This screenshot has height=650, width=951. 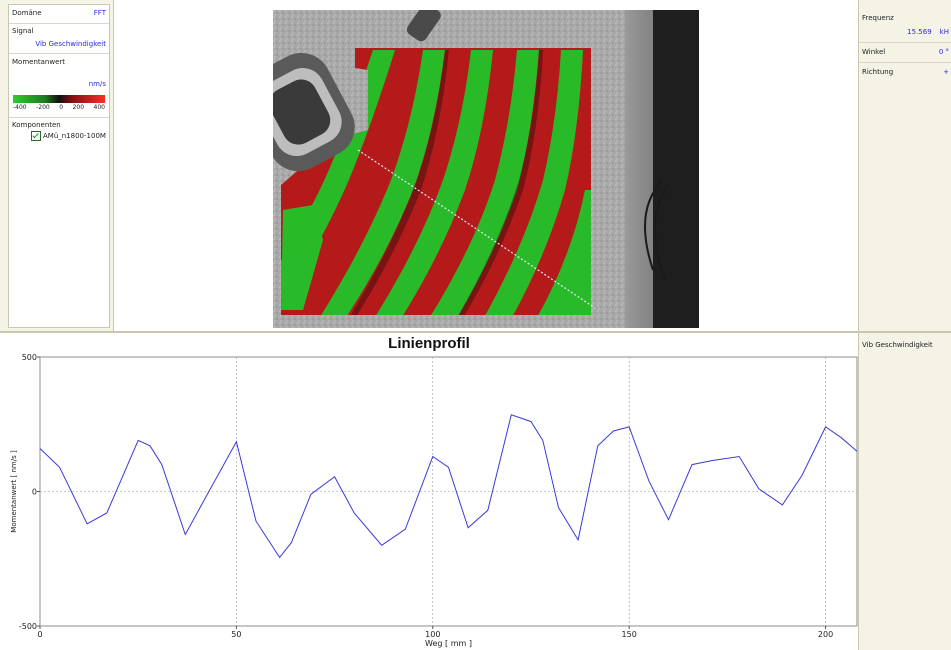 I want to click on x-axis-label: Weg [ mm ], so click(x=448, y=643).